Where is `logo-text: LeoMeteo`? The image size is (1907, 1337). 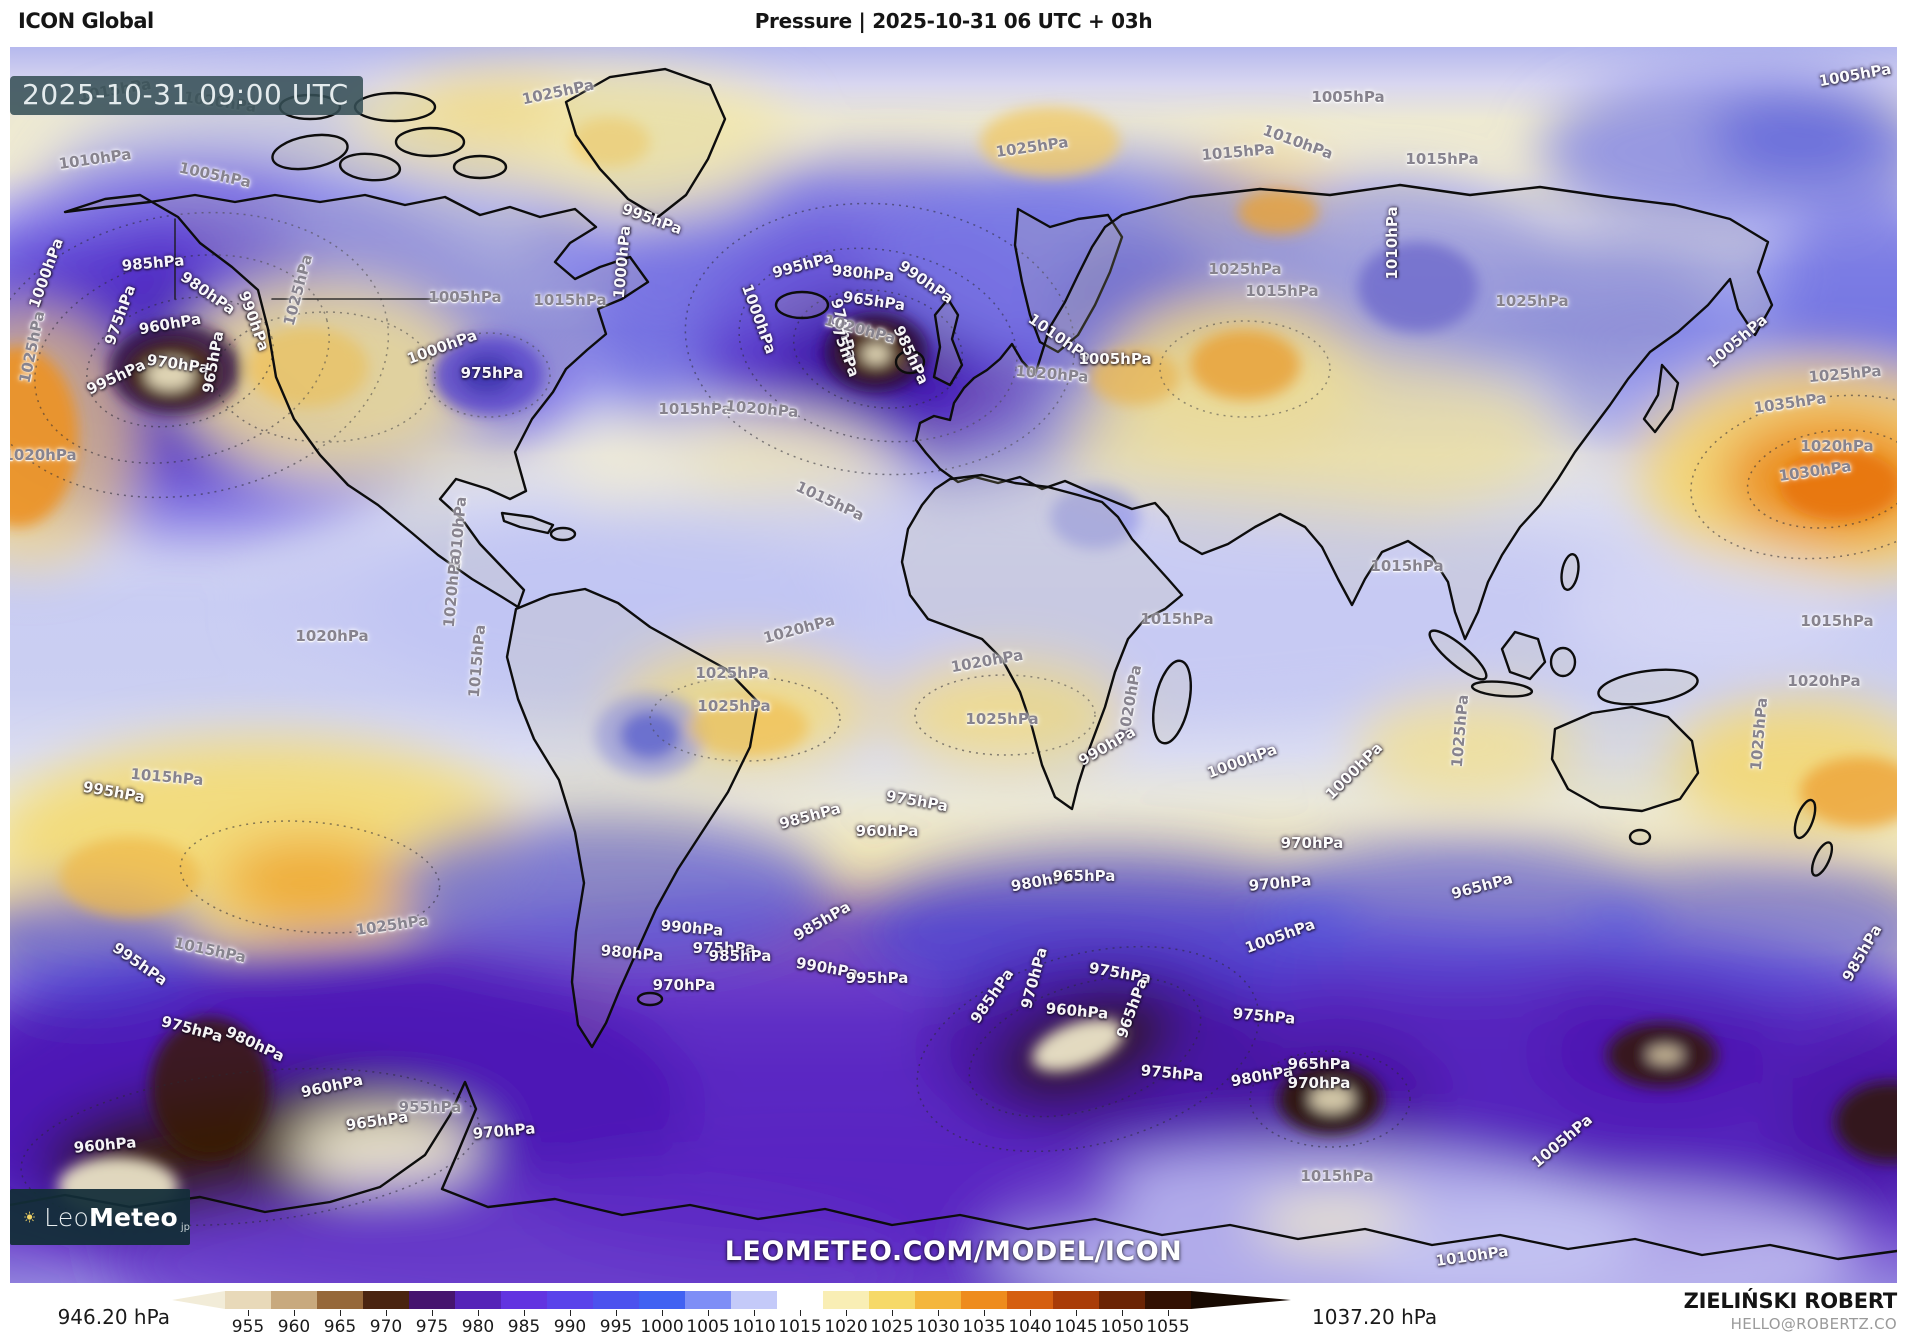
logo-text: LeoMeteo is located at coordinates (111, 1217).